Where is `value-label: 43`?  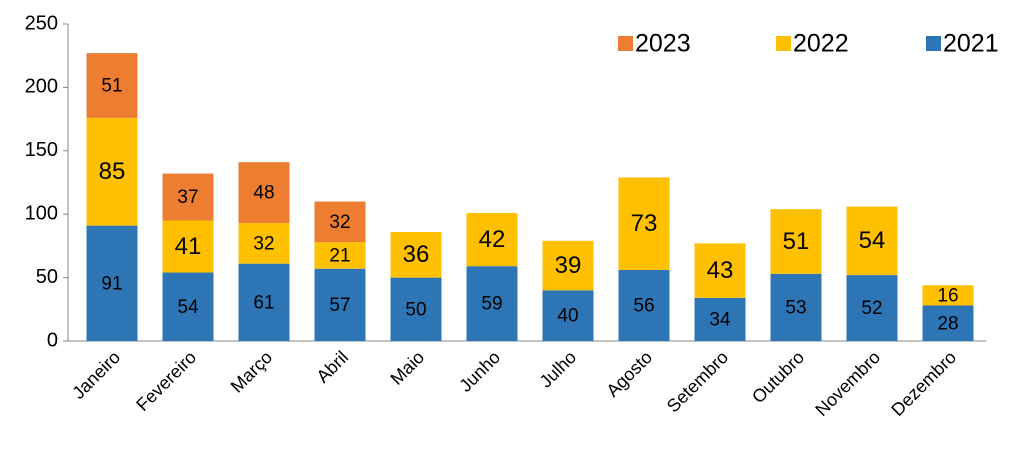
value-label: 43 is located at coordinates (720, 270).